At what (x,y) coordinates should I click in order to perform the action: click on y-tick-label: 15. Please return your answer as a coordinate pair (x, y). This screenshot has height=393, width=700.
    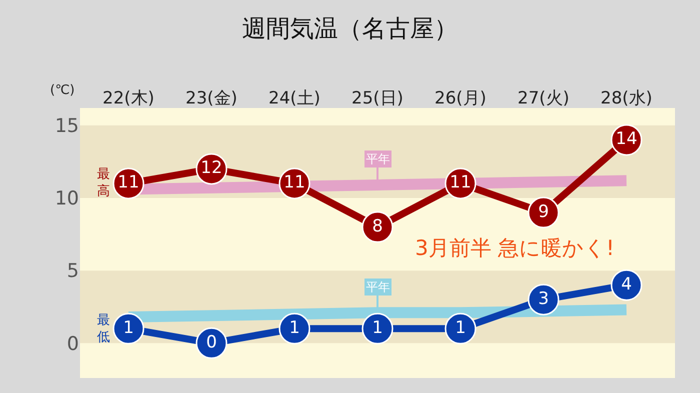
    Looking at the image, I should click on (66, 126).